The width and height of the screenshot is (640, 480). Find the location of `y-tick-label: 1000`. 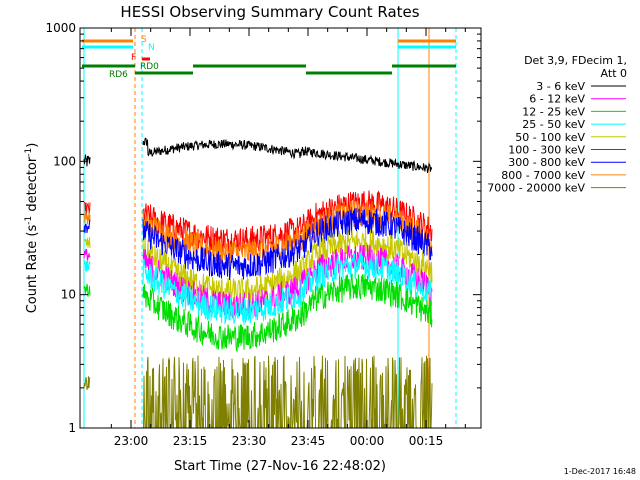

y-tick-label: 1000 is located at coordinates (60, 28).